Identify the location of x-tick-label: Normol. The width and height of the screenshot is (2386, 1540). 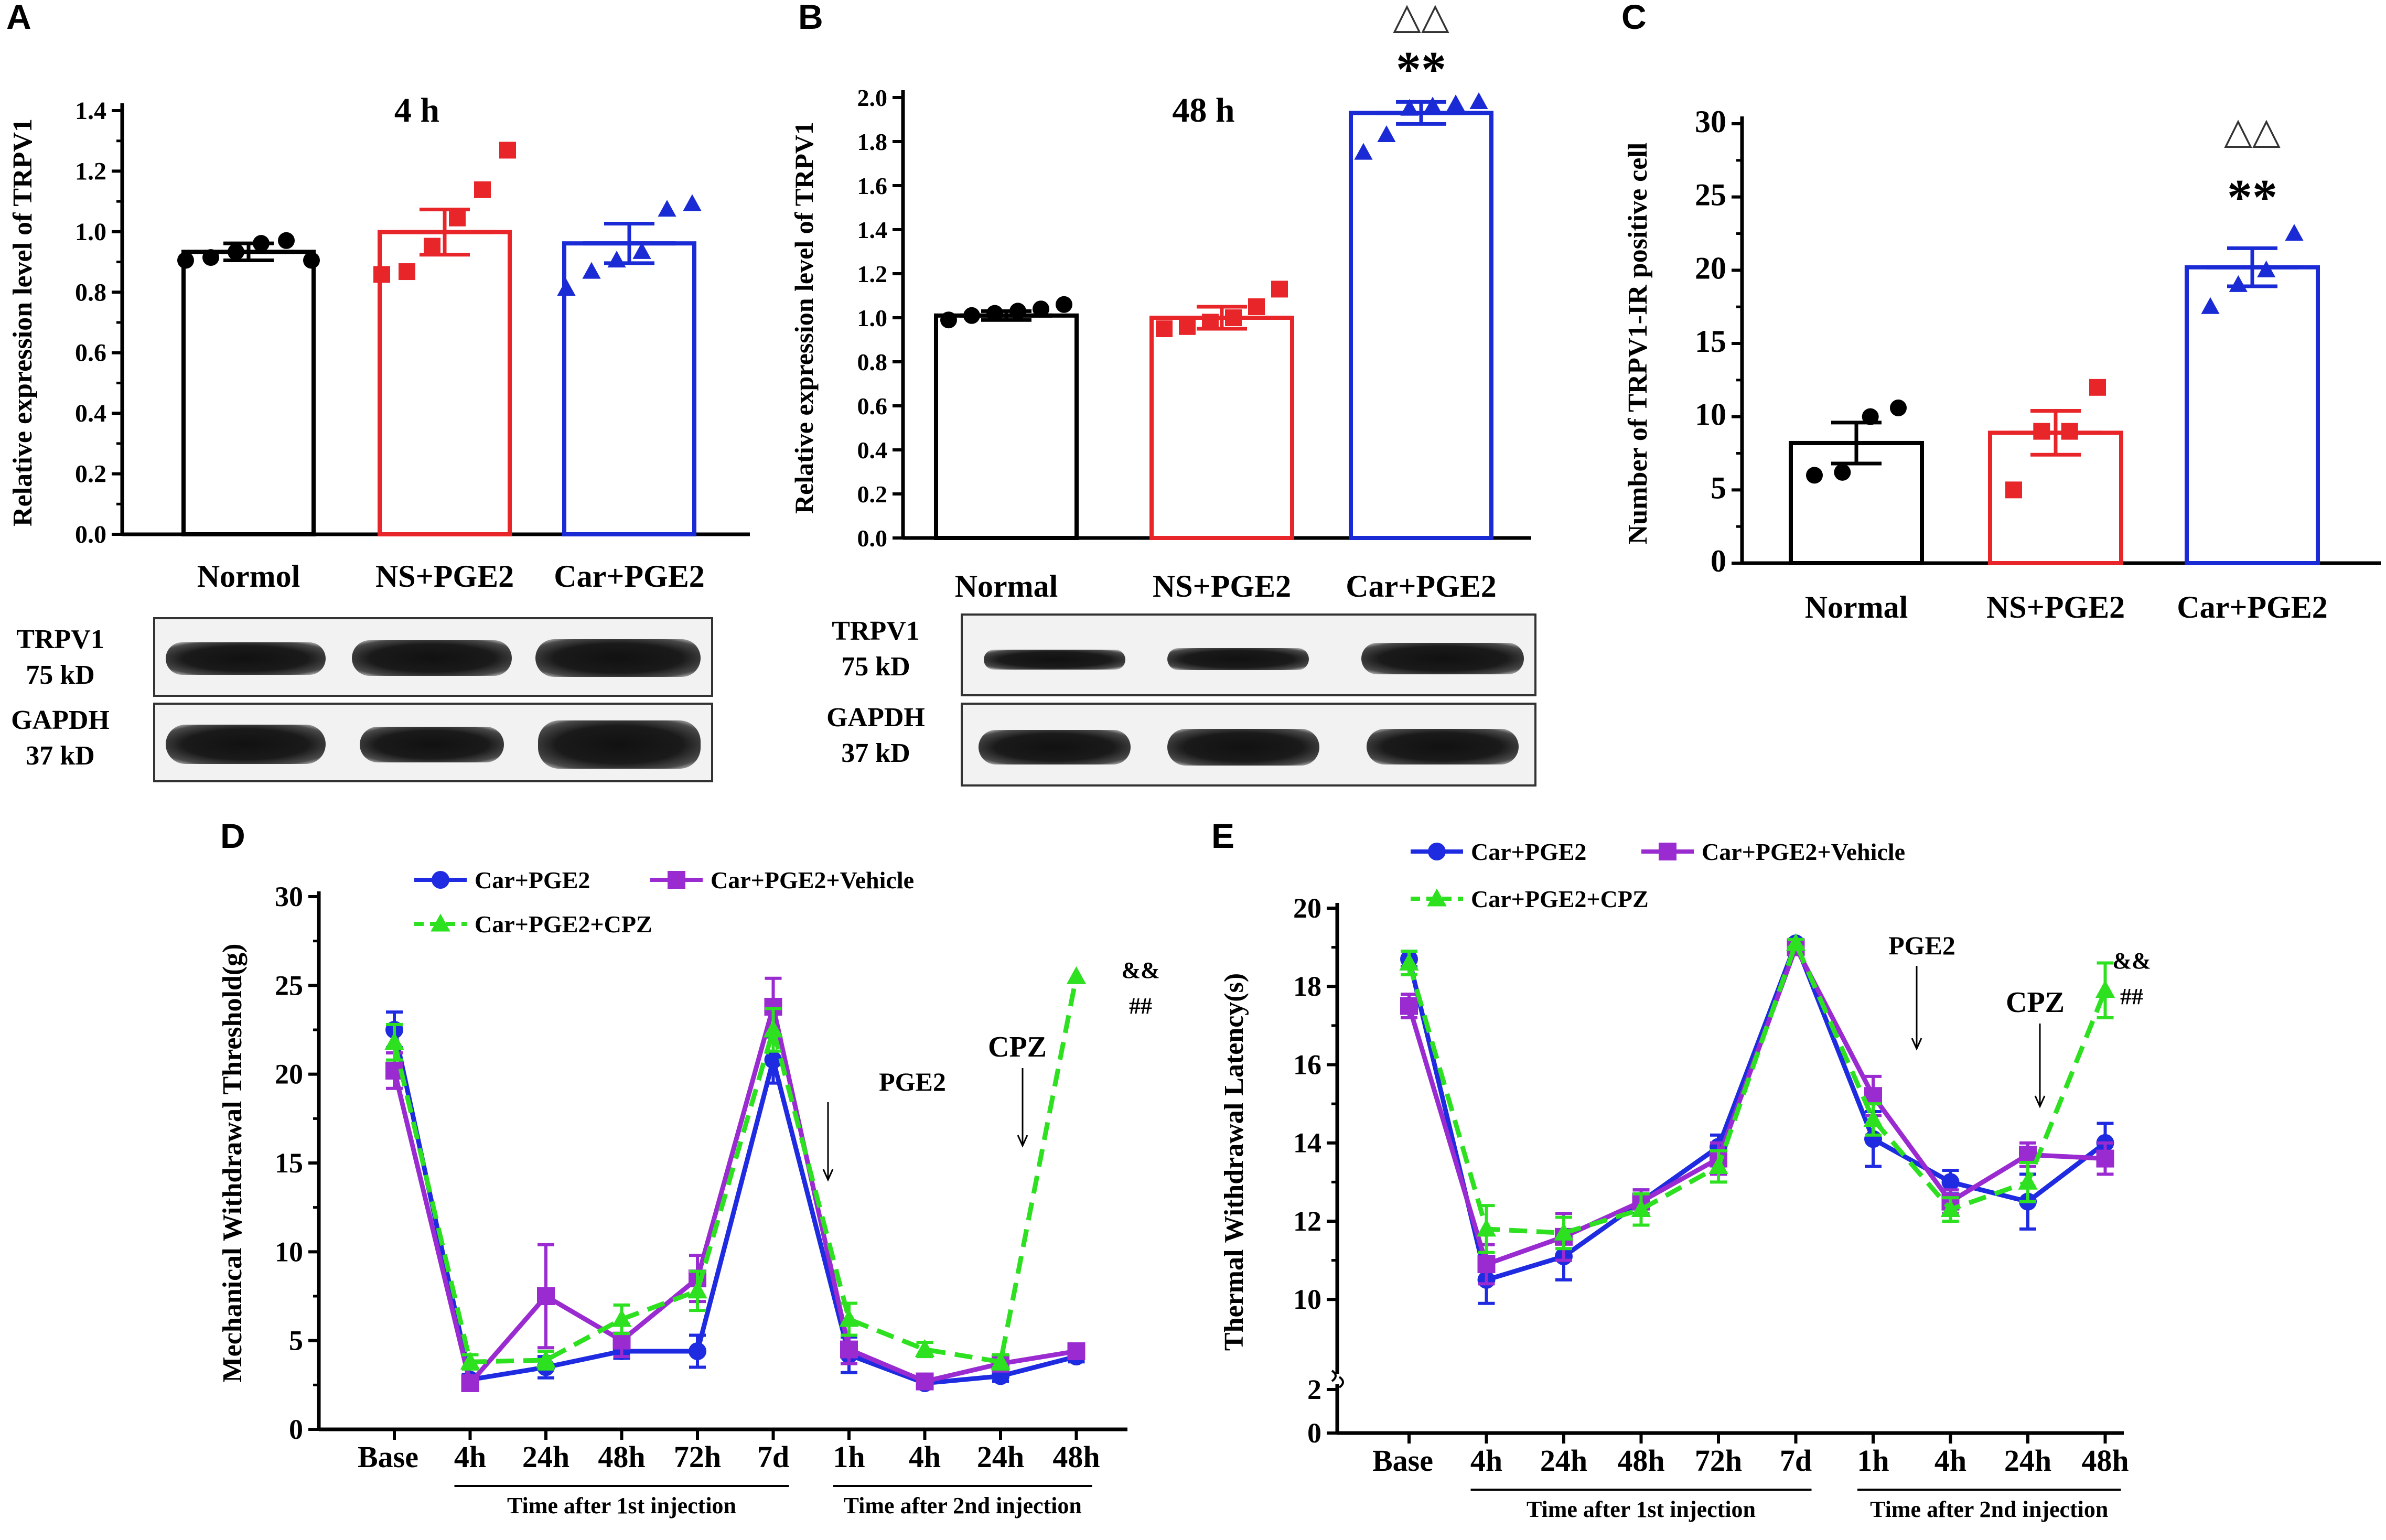
(248, 576).